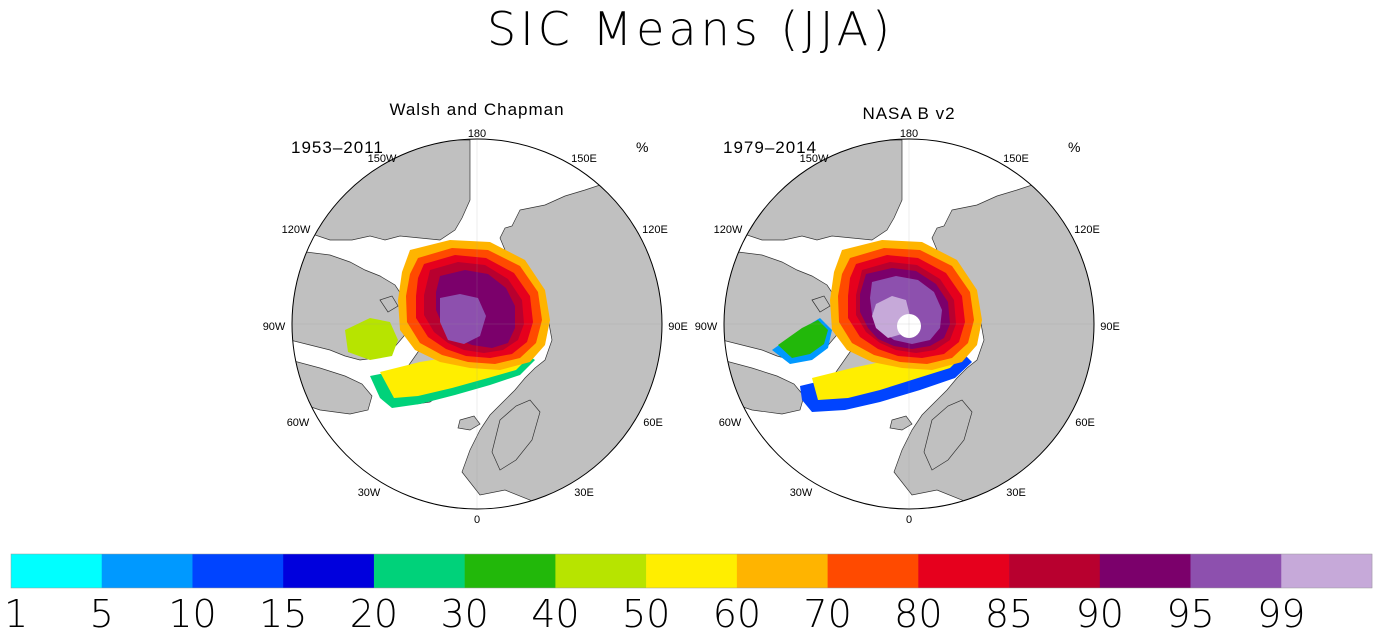 This screenshot has height=636, width=1381. What do you see at coordinates (464, 614) in the screenshot?
I see `colorbar-tick-label: 30` at bounding box center [464, 614].